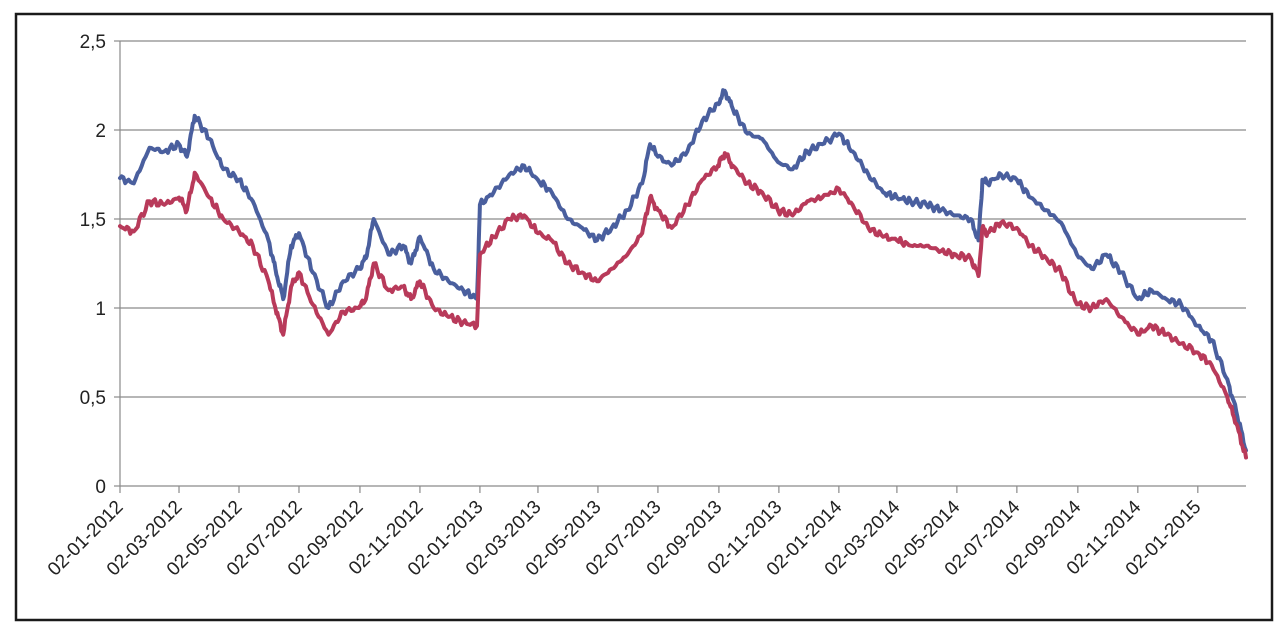 Image resolution: width=1282 pixels, height=626 pixels. Describe the element at coordinates (93, 398) in the screenshot. I see `y-tick-label: 0,5` at that location.